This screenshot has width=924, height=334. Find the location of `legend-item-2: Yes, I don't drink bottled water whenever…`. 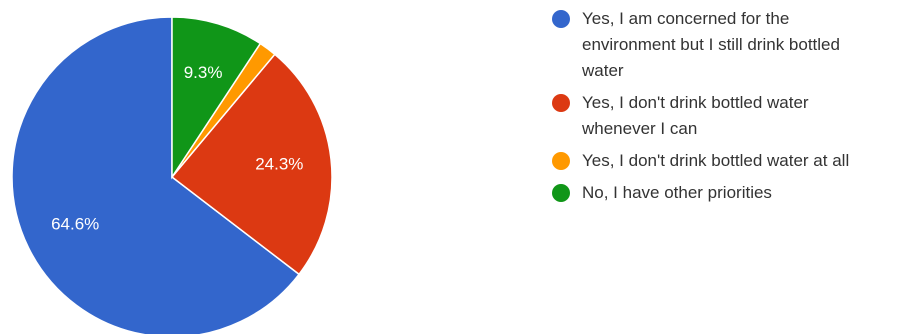

legend-item-2: Yes, I don't drink bottled water whenever… is located at coordinates (737, 116).